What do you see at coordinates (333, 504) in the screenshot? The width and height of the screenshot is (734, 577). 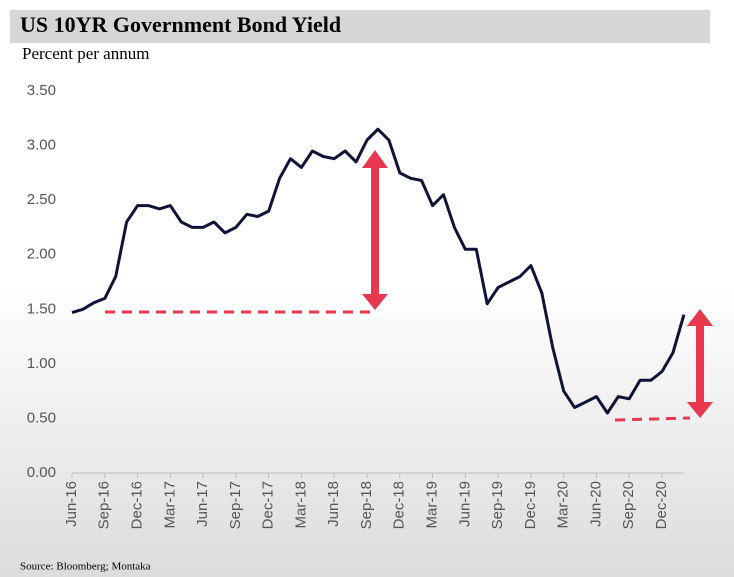 I see `x-tick-label: Jun-18` at bounding box center [333, 504].